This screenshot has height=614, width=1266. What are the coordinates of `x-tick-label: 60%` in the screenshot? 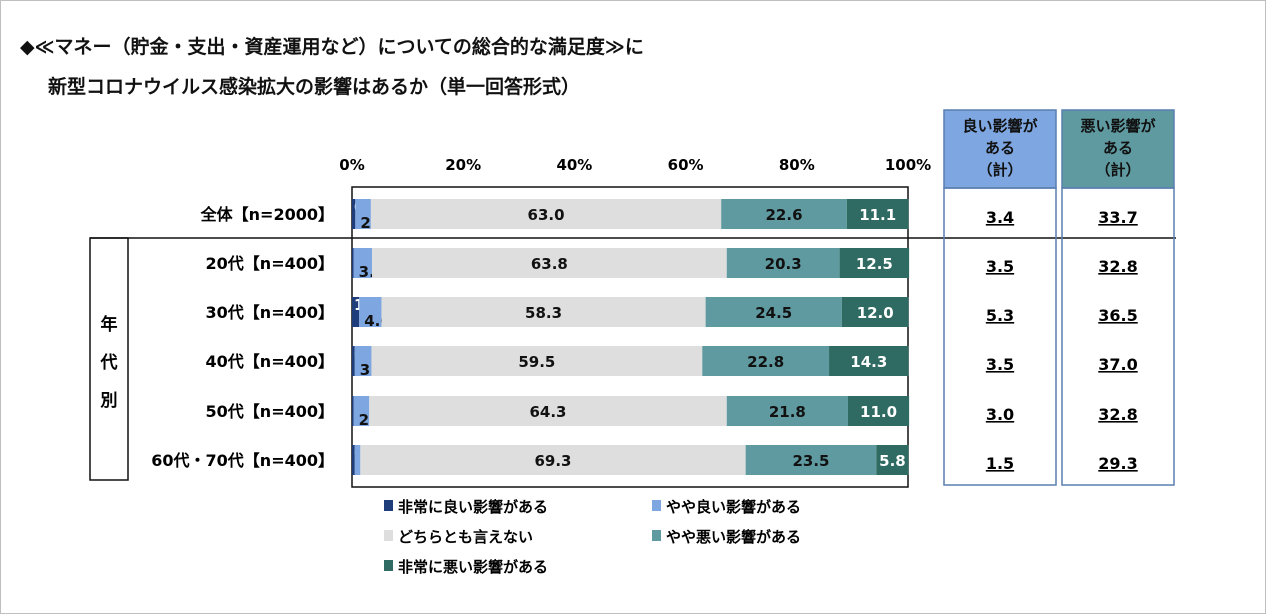 It's located at (686, 165).